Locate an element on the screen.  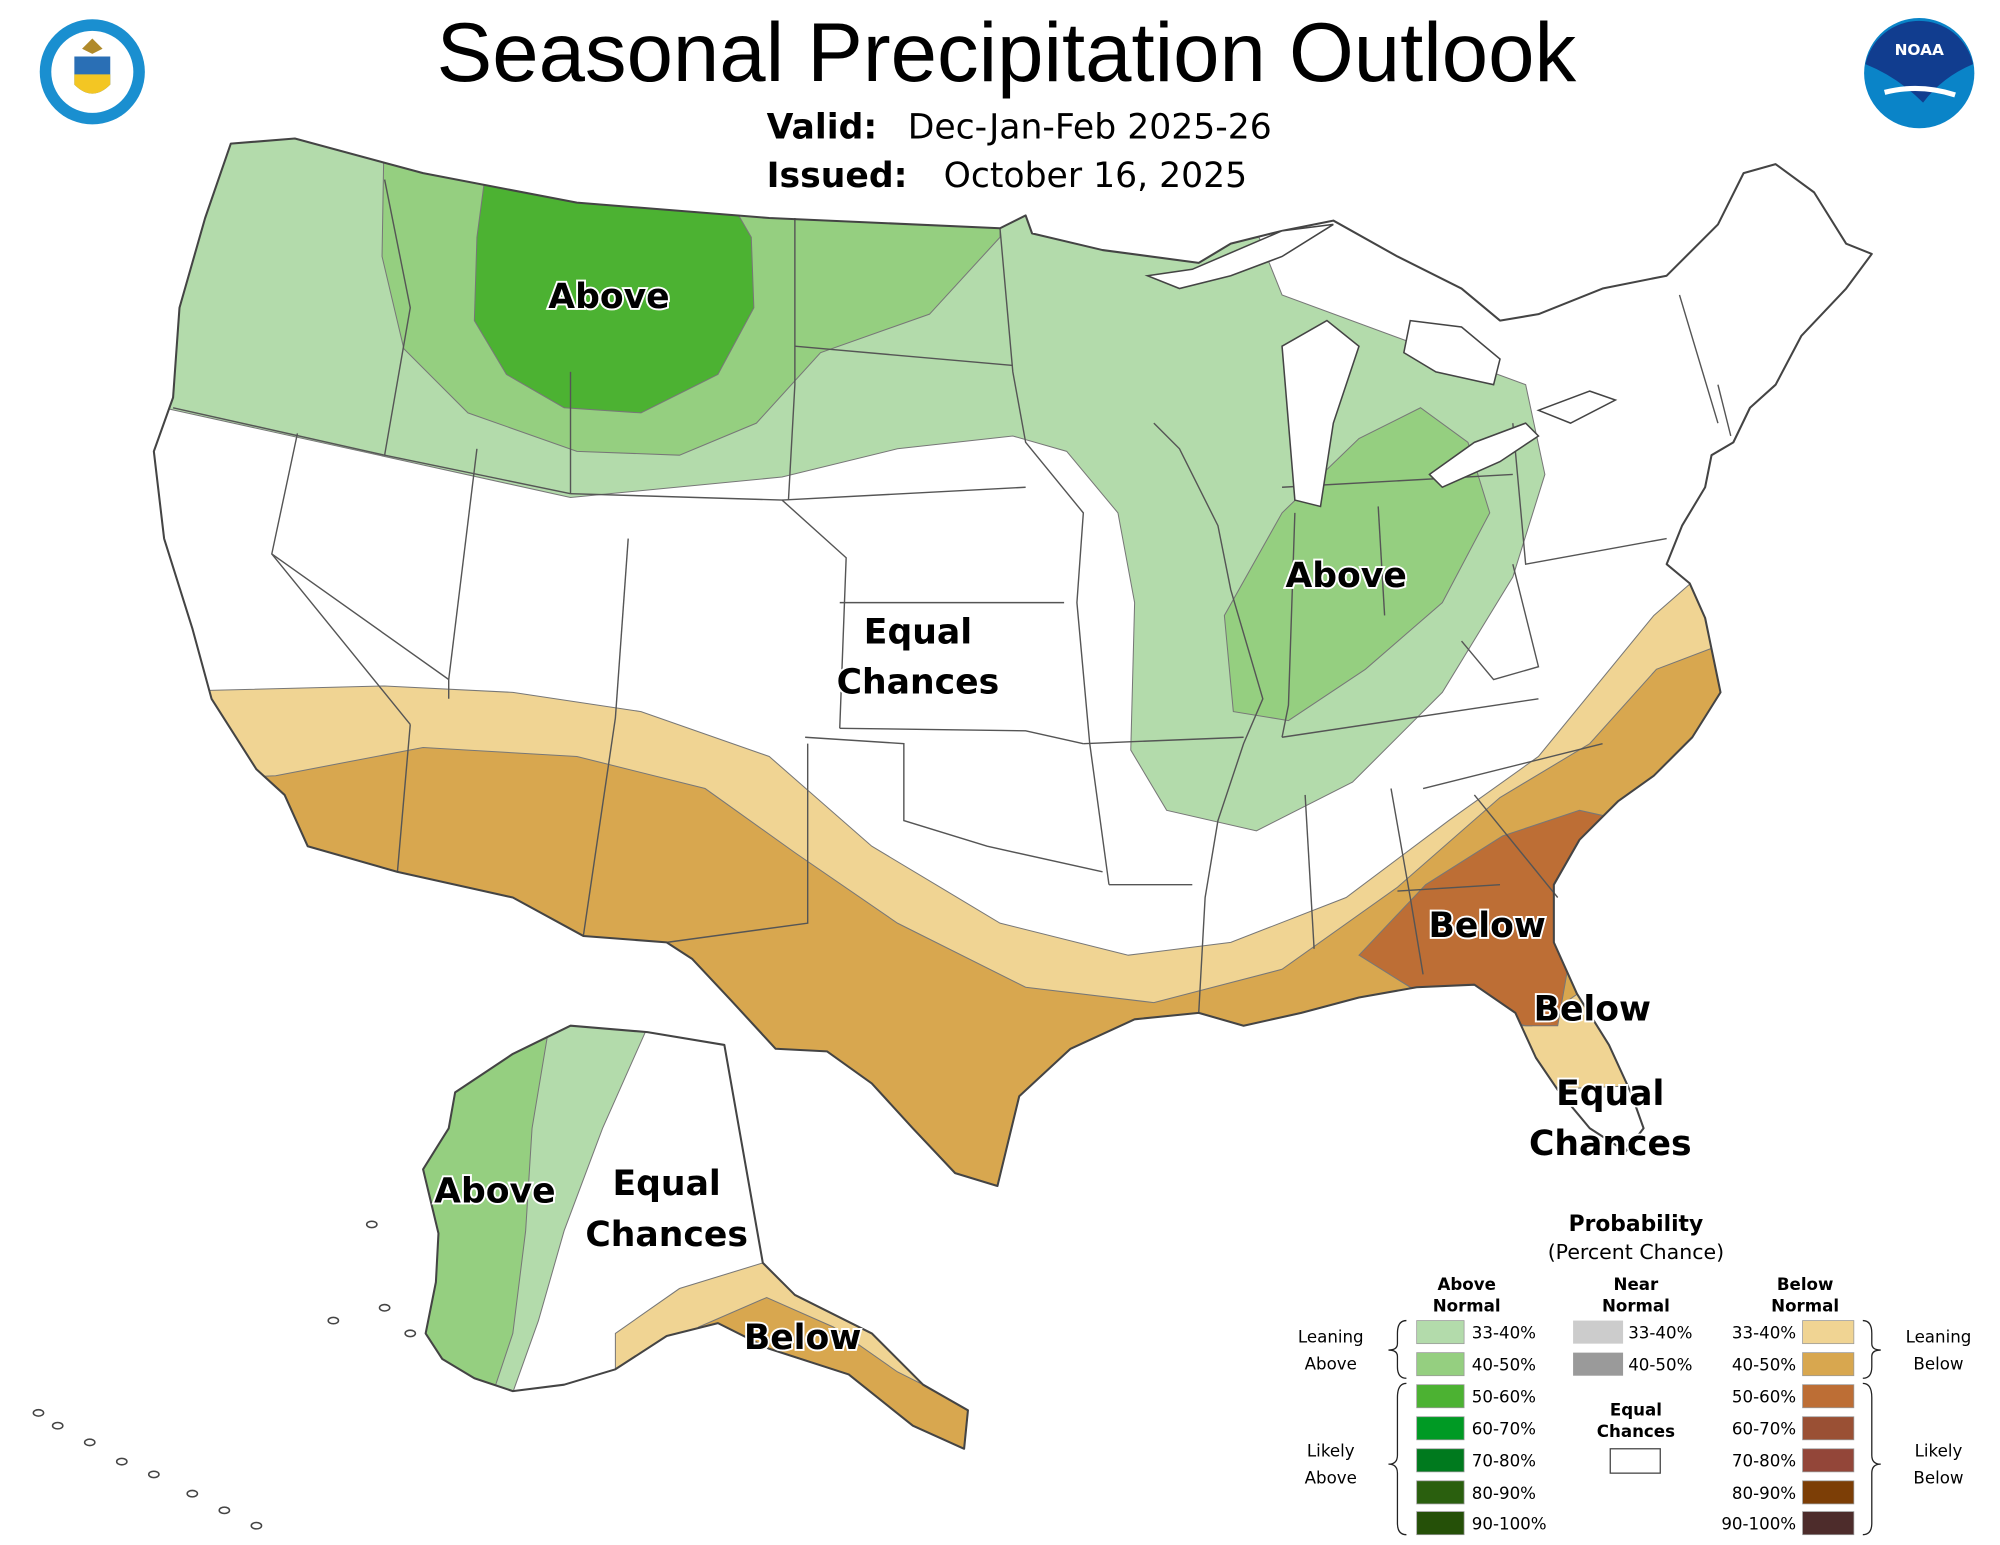
legend-likely-above-1: Likely is located at coordinates (1331, 1450).